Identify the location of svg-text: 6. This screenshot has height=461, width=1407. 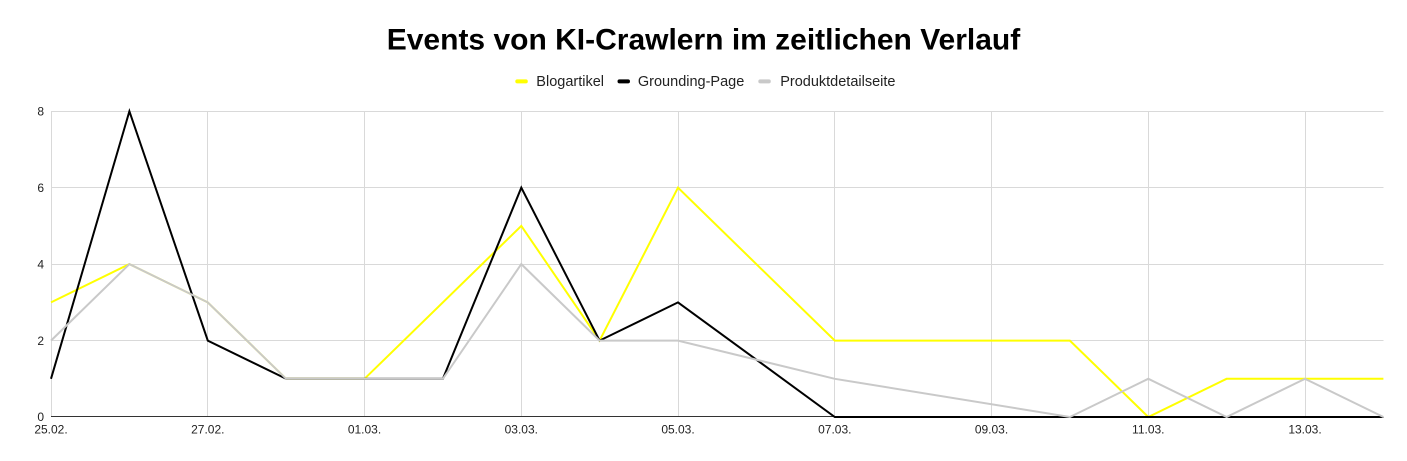
(40, 188).